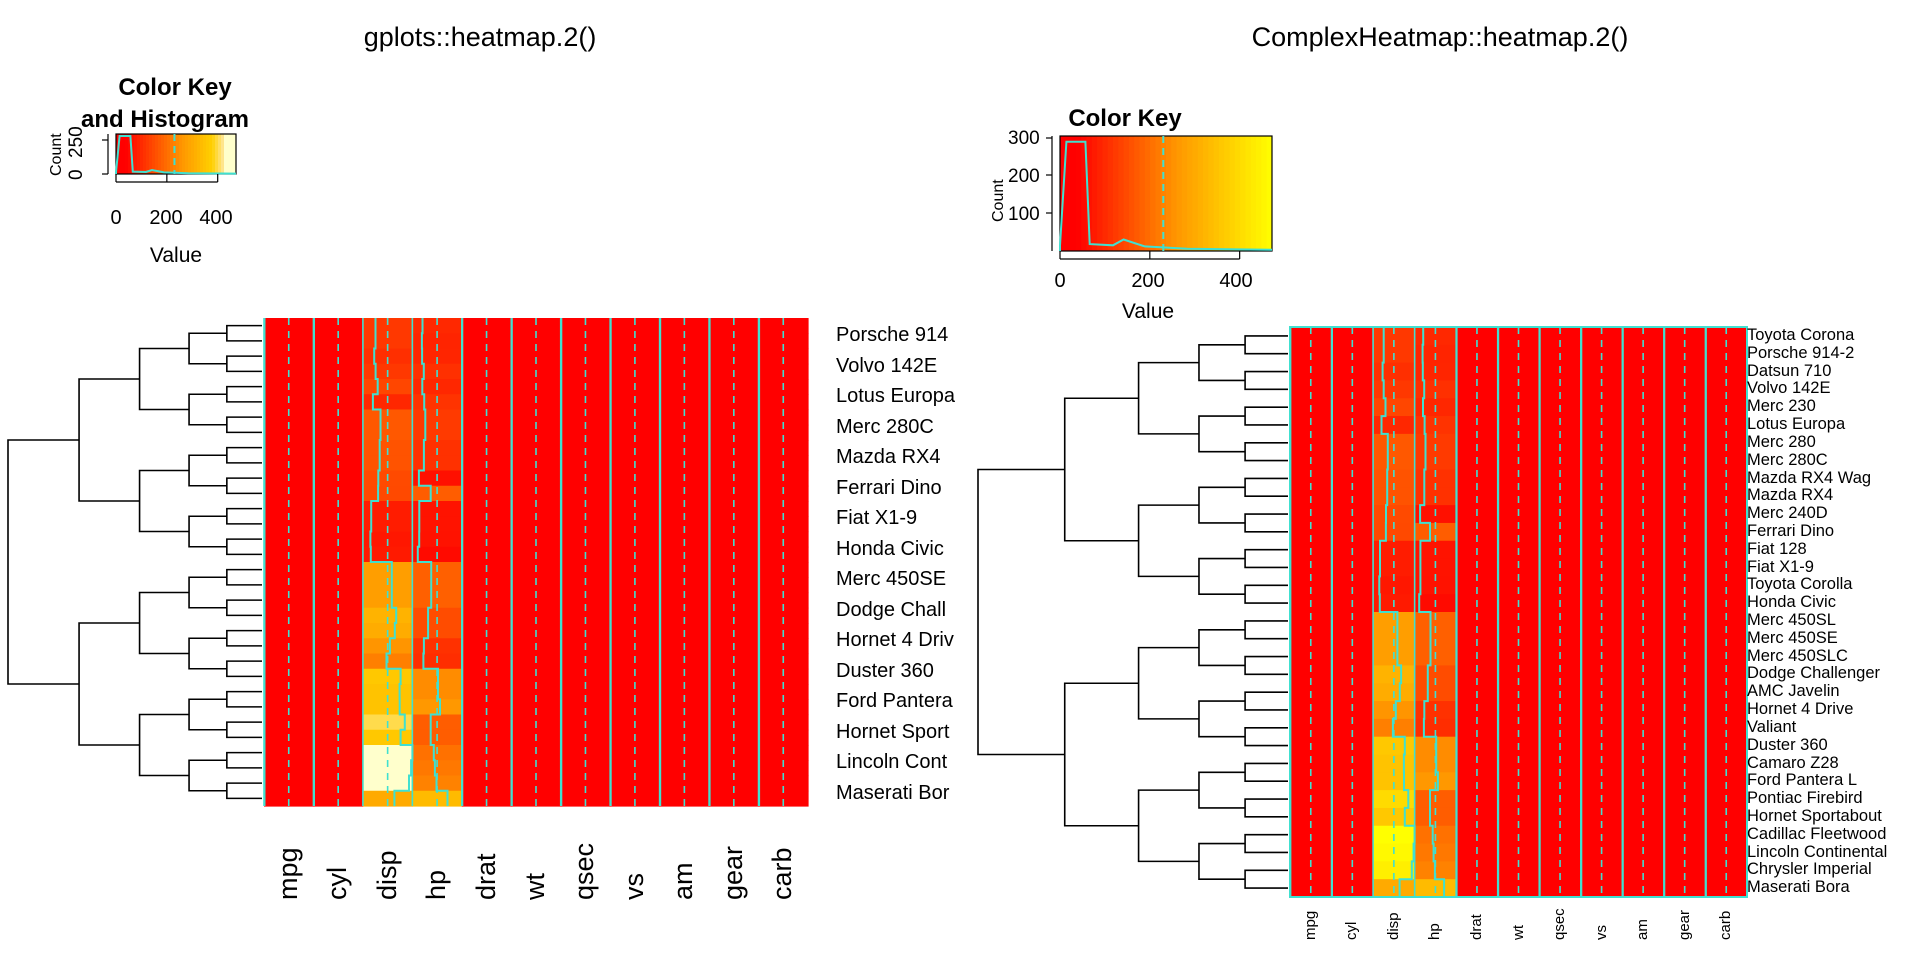 This screenshot has width=1920, height=960. Describe the element at coordinates (887, 365) in the screenshot. I see `row-label: Volvo 142E` at that location.